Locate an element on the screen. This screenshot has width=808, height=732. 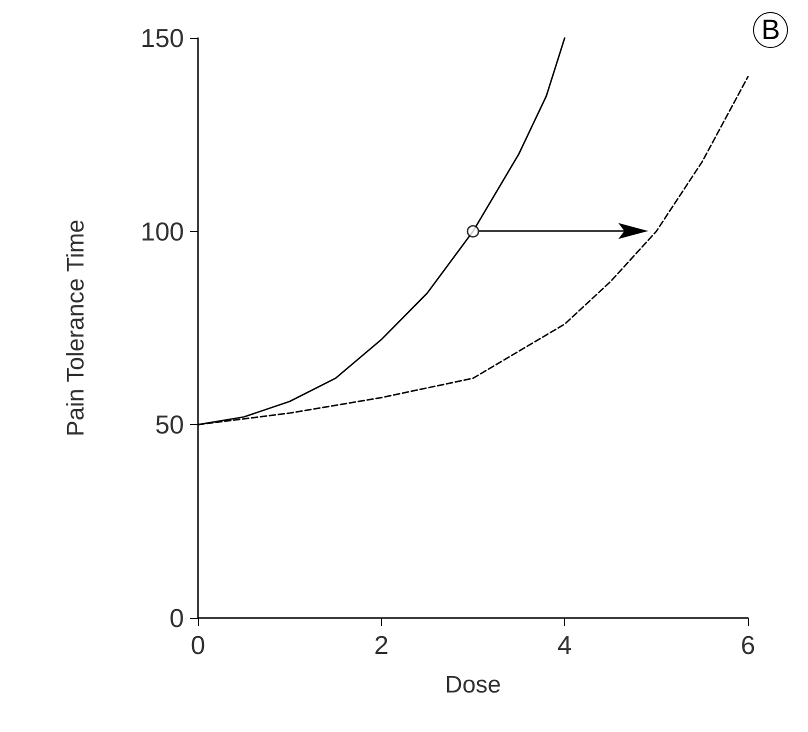
y-tick-label: 0 is located at coordinates (177, 618).